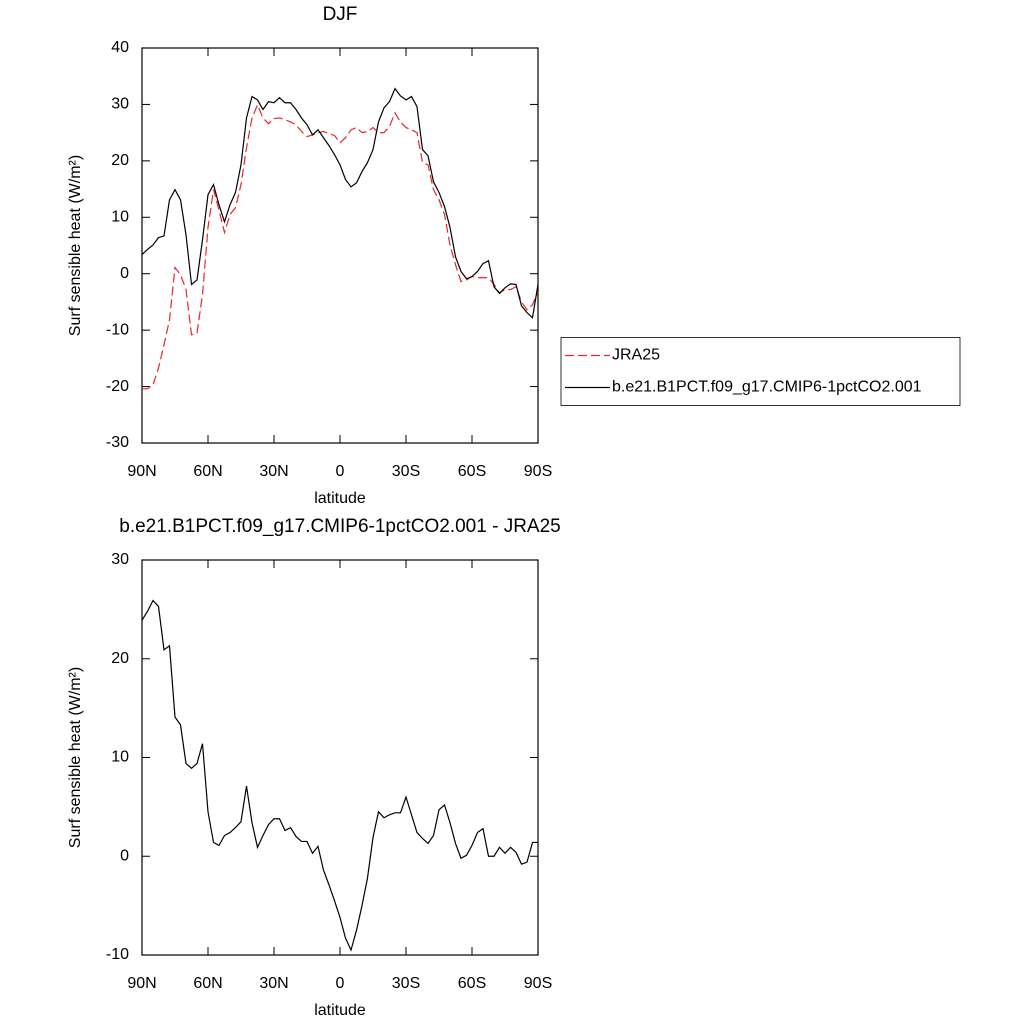 The height and width of the screenshot is (1024, 1024). I want to click on legend-label: b.e21.B1PCT.f09_g17.CMIP6-1pctCO2.001, so click(767, 387).